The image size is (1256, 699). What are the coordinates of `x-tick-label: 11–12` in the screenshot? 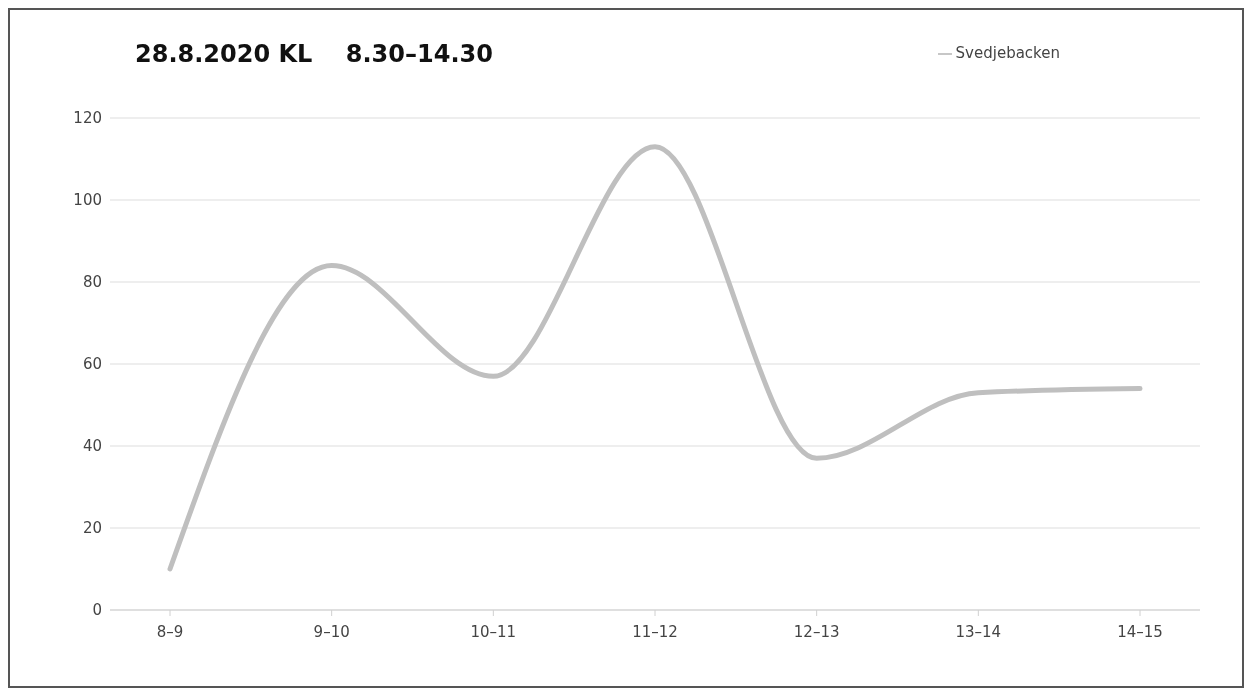 It's located at (655, 631).